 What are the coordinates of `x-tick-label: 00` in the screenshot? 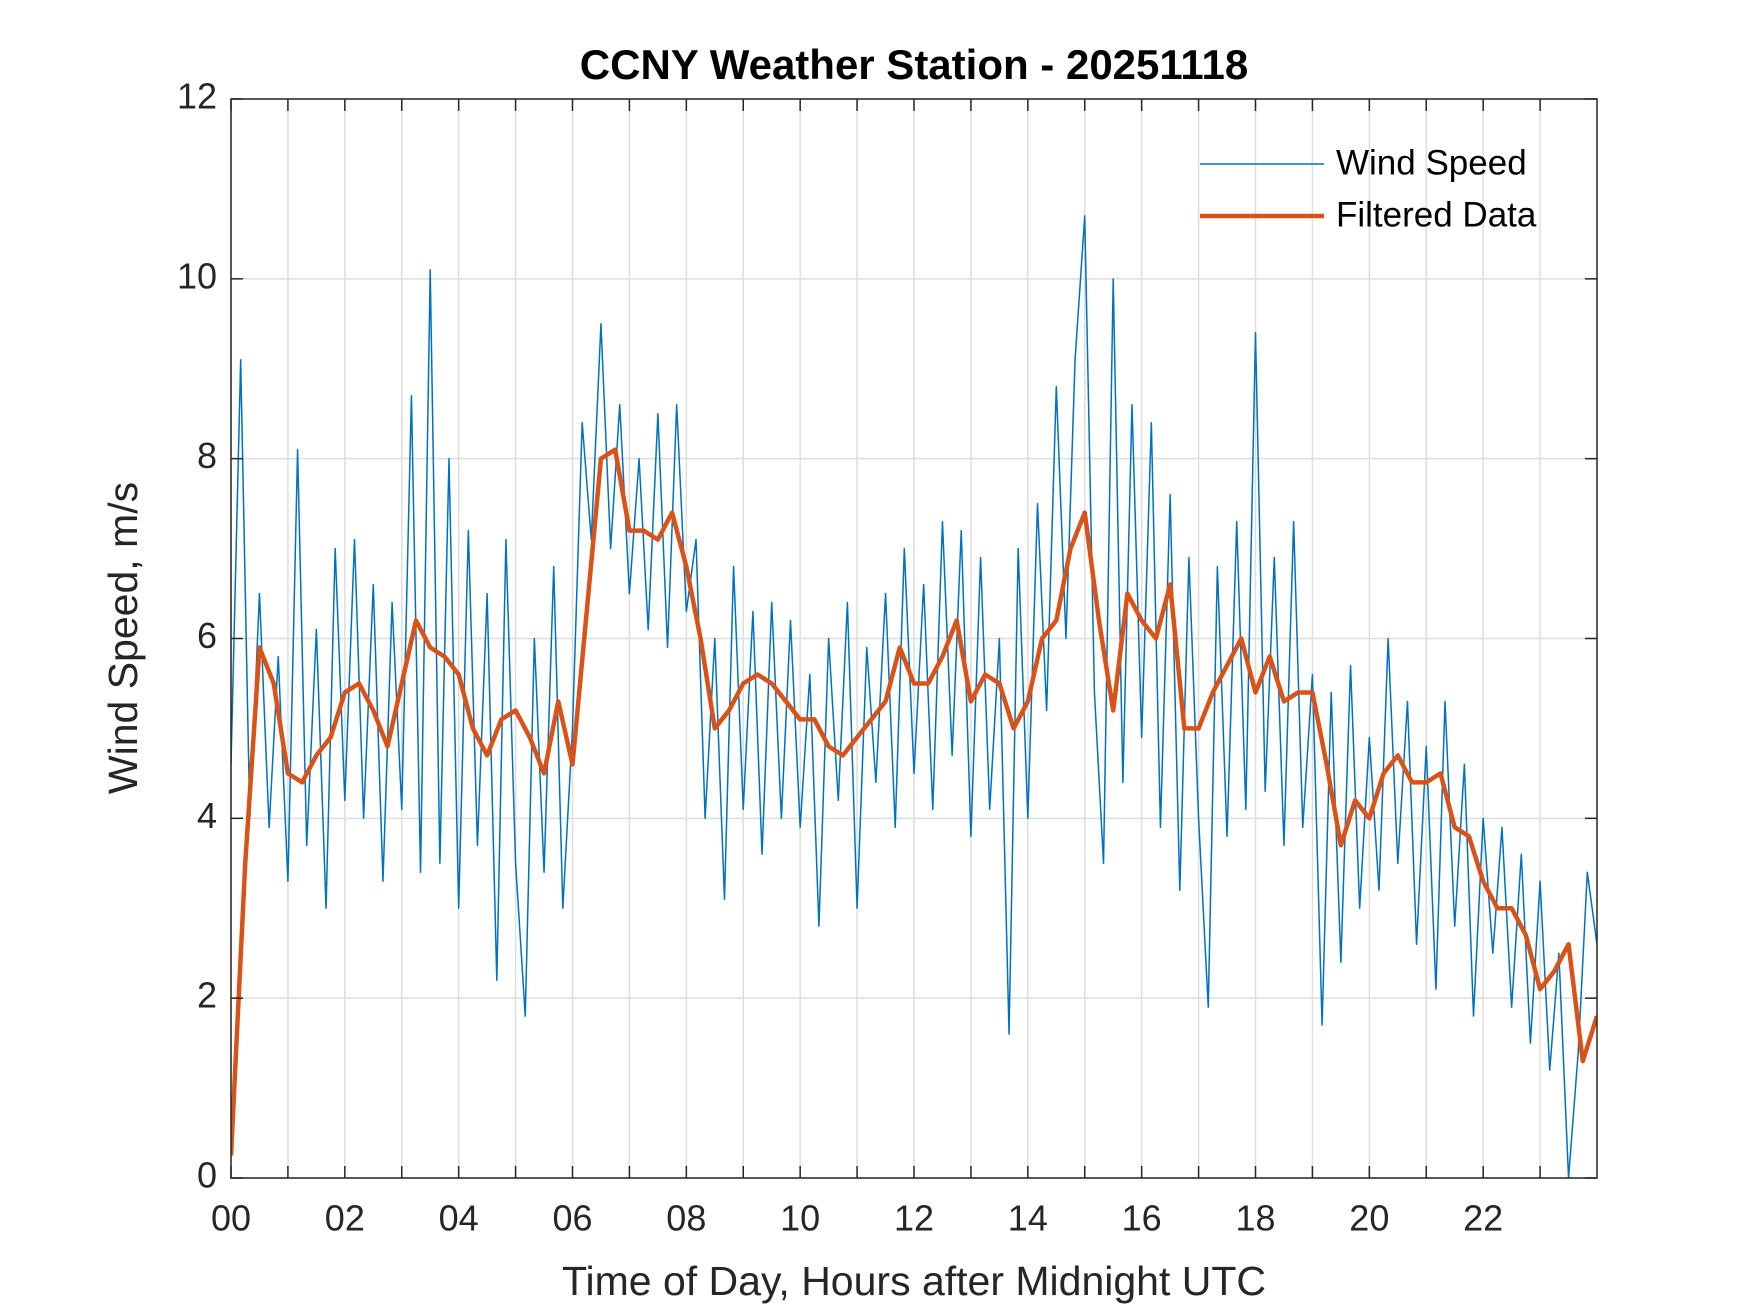 It's located at (231, 1218).